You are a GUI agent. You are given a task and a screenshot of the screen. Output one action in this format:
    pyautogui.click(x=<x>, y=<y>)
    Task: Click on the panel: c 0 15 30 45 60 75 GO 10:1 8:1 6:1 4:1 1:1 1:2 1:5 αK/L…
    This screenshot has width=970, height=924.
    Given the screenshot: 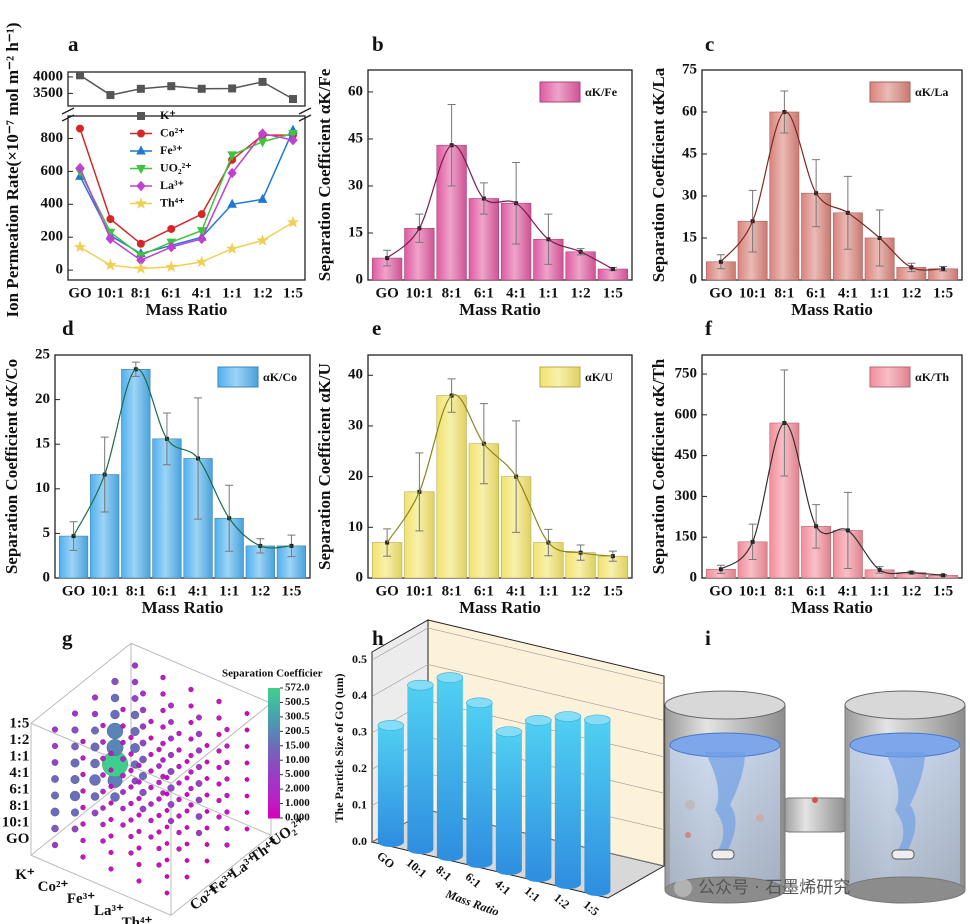 What is the action you would take?
    pyautogui.click(x=806, y=175)
    